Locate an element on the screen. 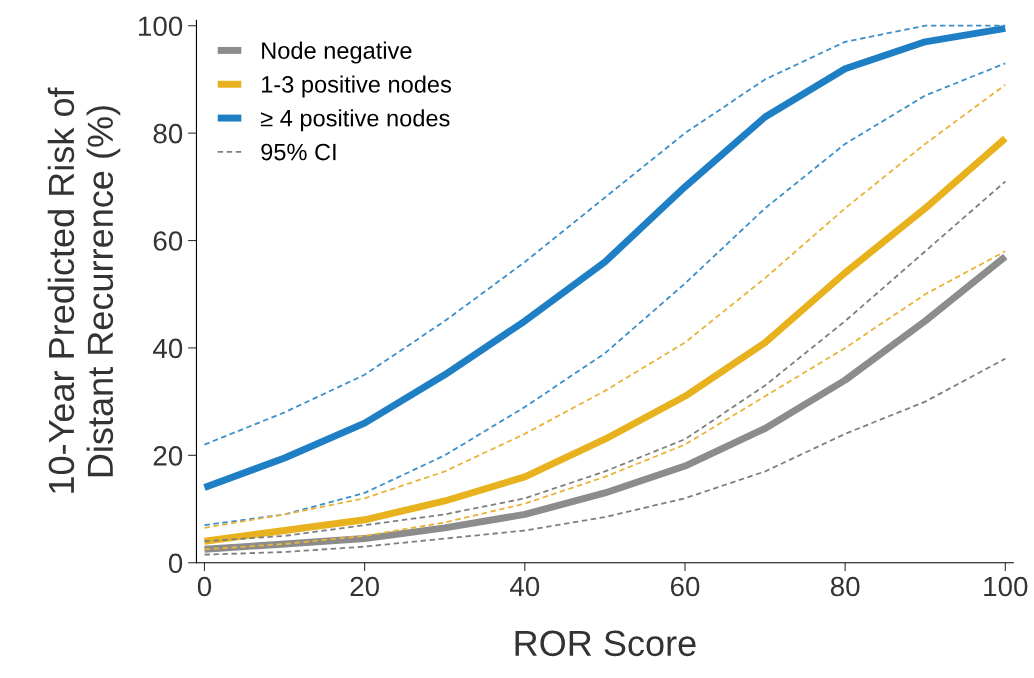  y-tick-label: 0 is located at coordinates (175, 563).